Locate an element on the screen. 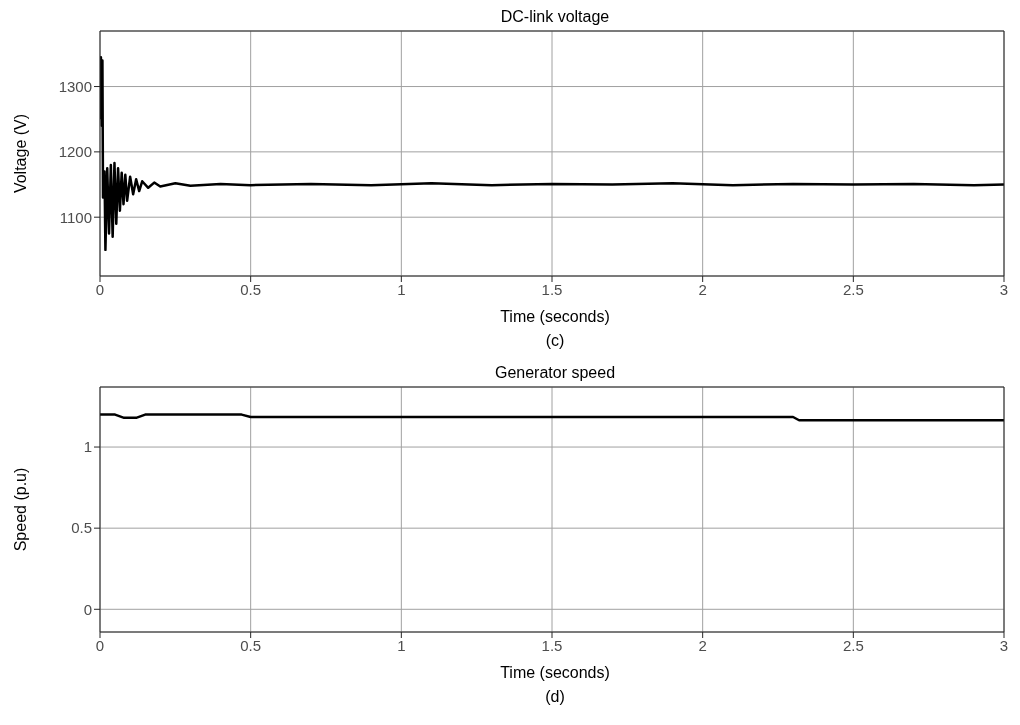 Image resolution: width=1020 pixels, height=725 pixels. chart-title: DC-link voltage is located at coordinates (555, 17).